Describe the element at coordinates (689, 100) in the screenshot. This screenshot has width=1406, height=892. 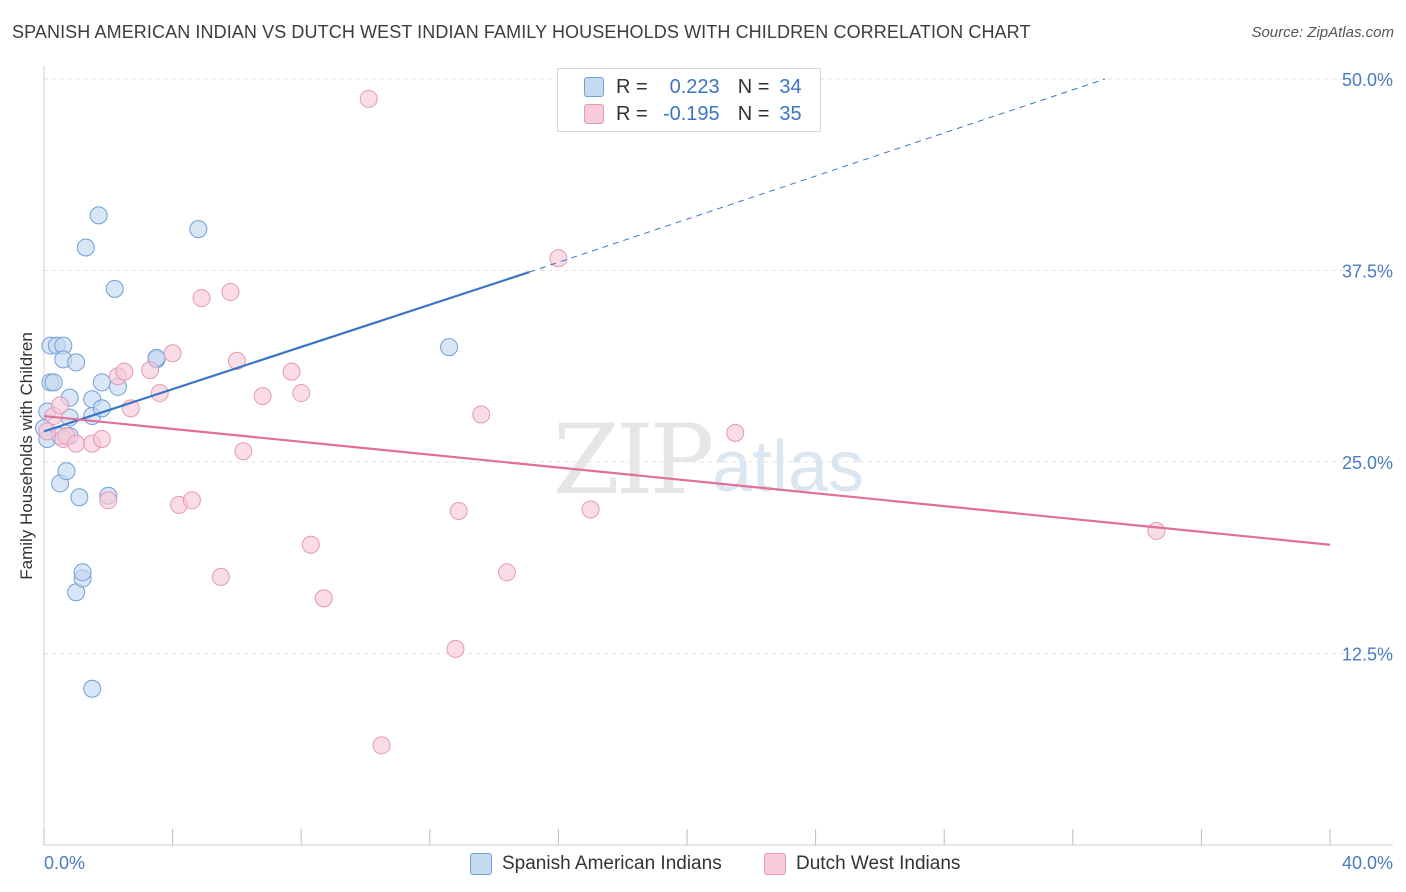
I see `correlation-legend: R = 0.223 N = 34 R = -0.195 N = 35` at that location.